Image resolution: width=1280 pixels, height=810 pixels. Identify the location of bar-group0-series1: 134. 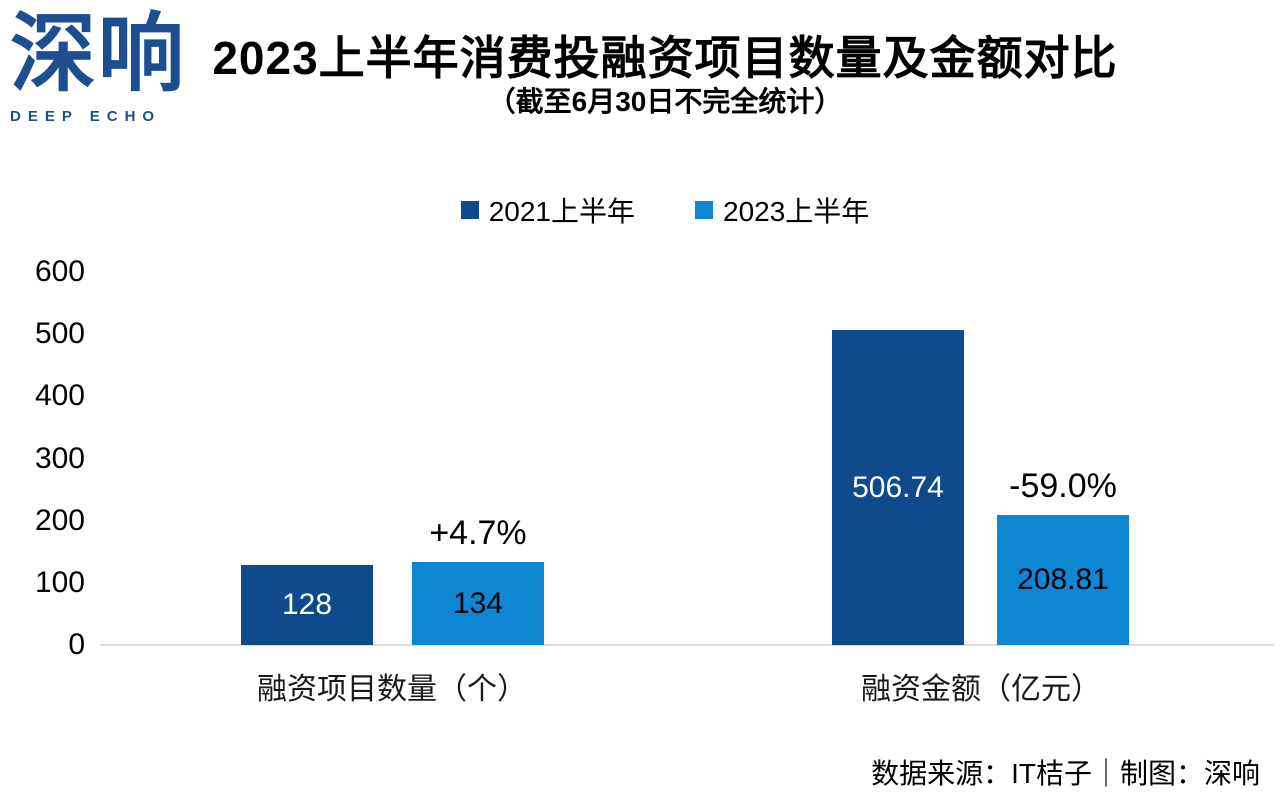
(478, 603).